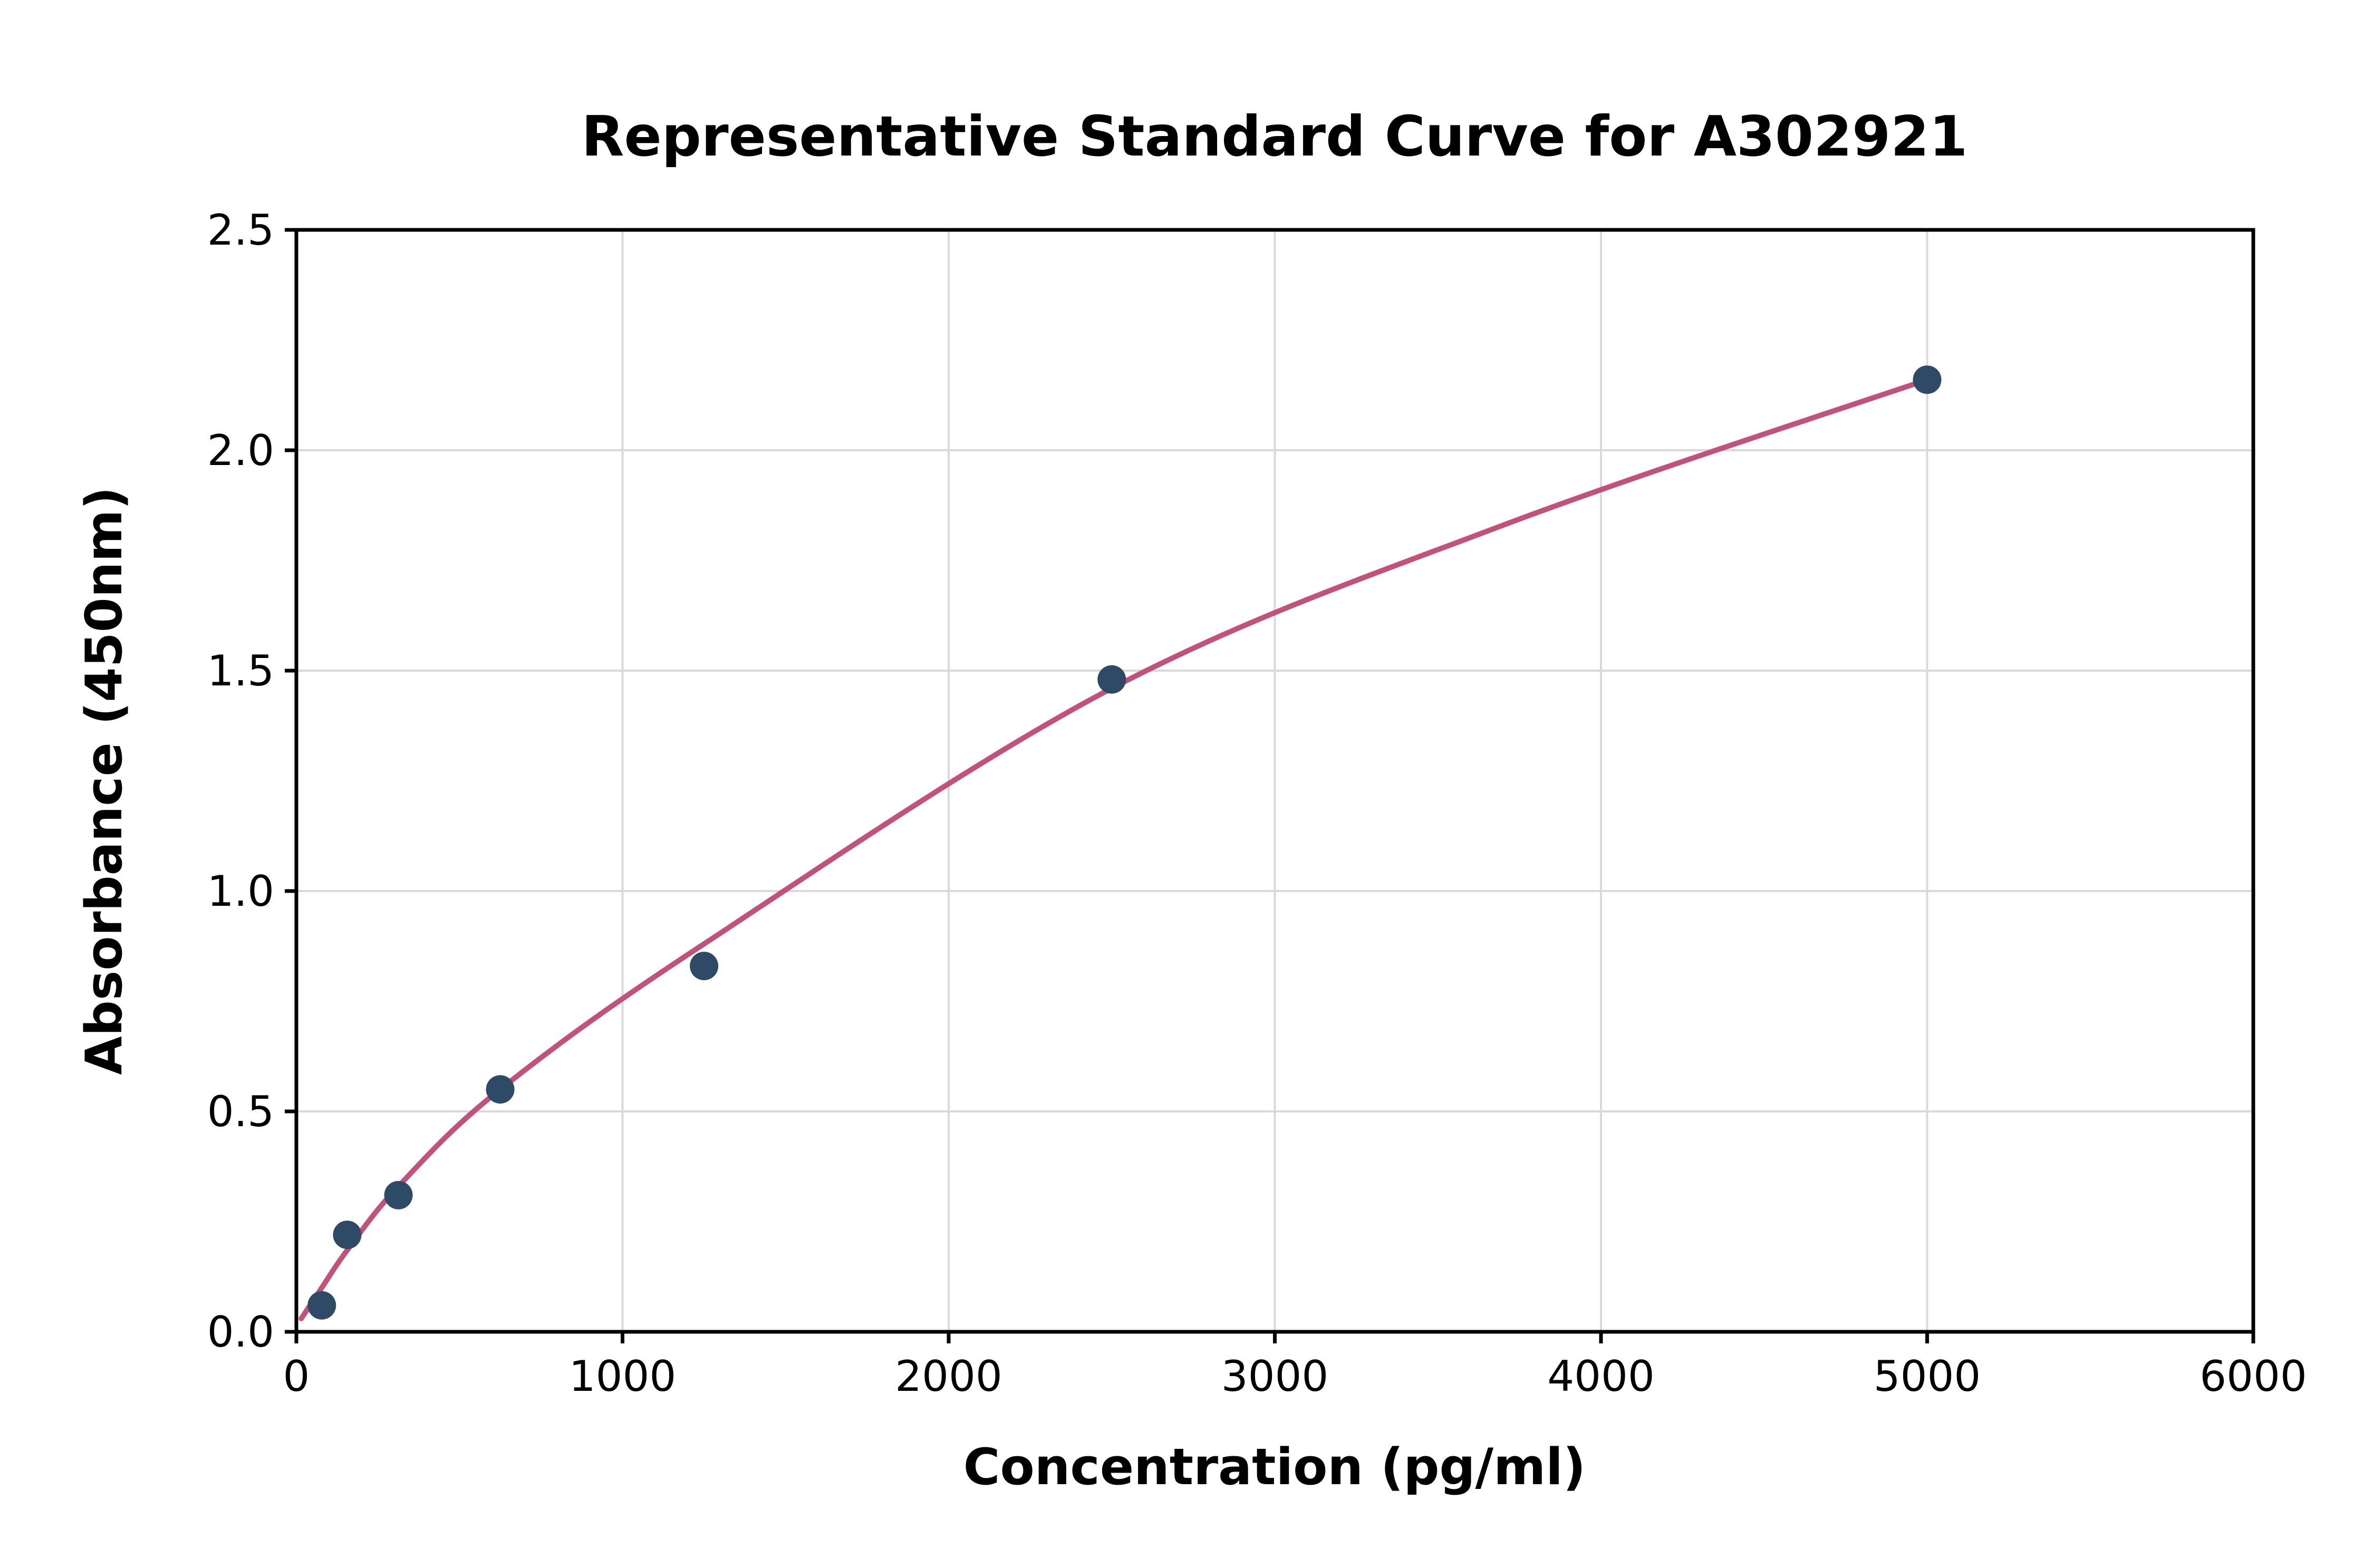 Image resolution: width=2373 pixels, height=1568 pixels. What do you see at coordinates (1927, 1376) in the screenshot?
I see `x-tick-label: 5000` at bounding box center [1927, 1376].